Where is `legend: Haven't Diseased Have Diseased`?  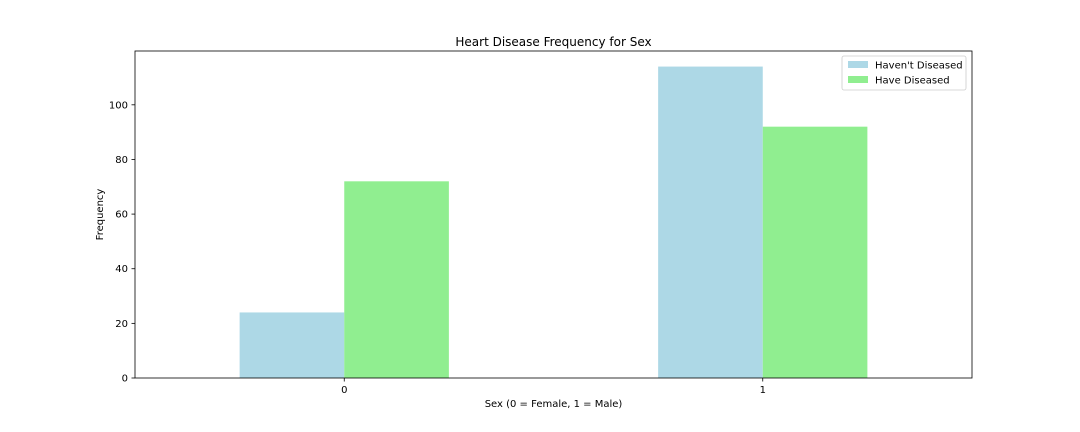 legend: Haven't Diseased Have Diseased is located at coordinates (904, 73).